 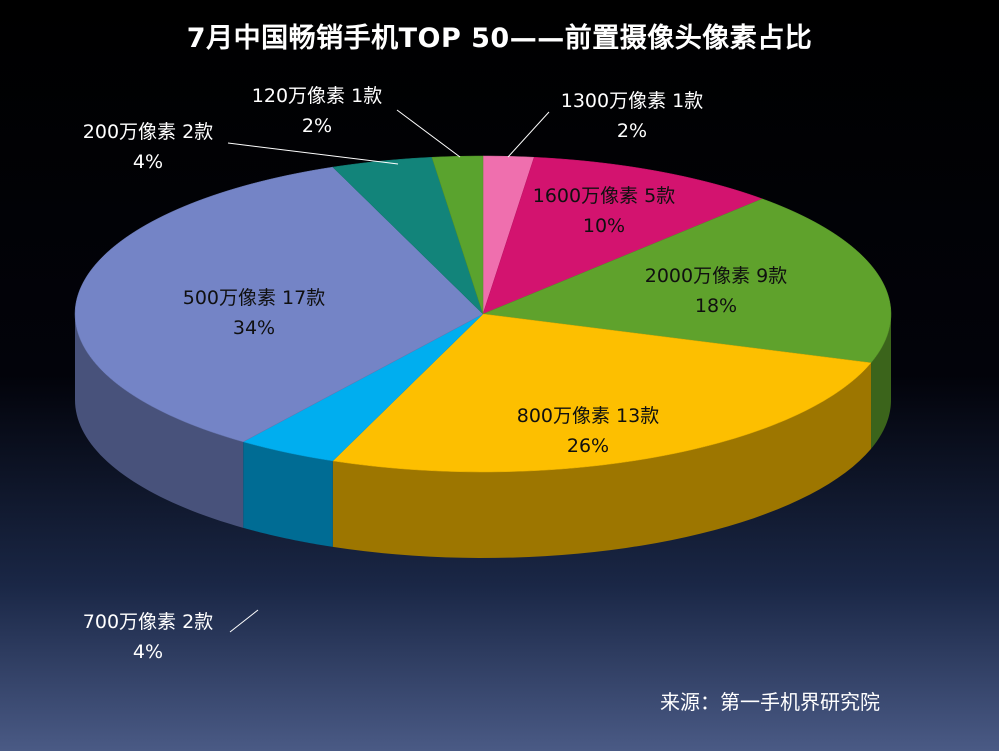 What do you see at coordinates (632, 131) in the screenshot?
I see `slice-percent-0: 2%` at bounding box center [632, 131].